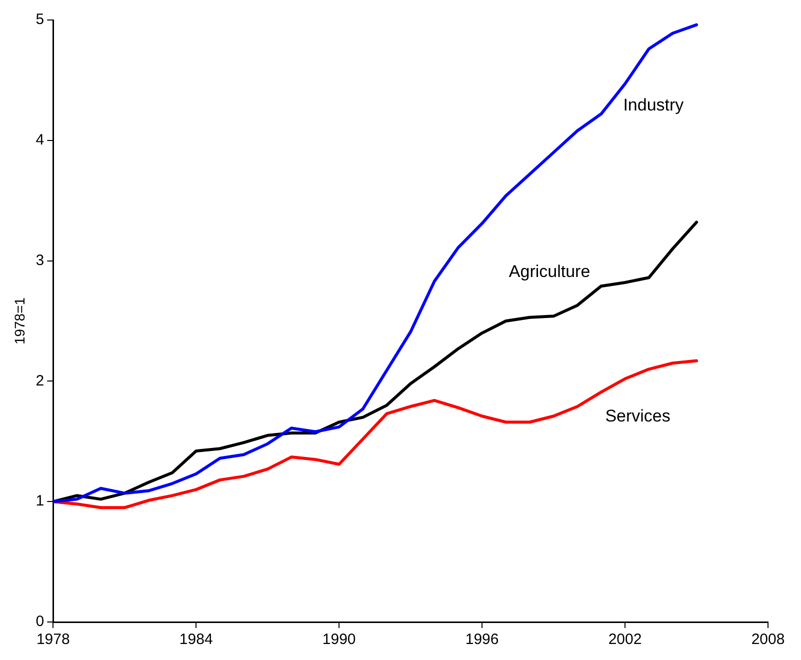 This screenshot has width=801, height=660. What do you see at coordinates (40, 501) in the screenshot?
I see `y-tick-label: 1` at bounding box center [40, 501].